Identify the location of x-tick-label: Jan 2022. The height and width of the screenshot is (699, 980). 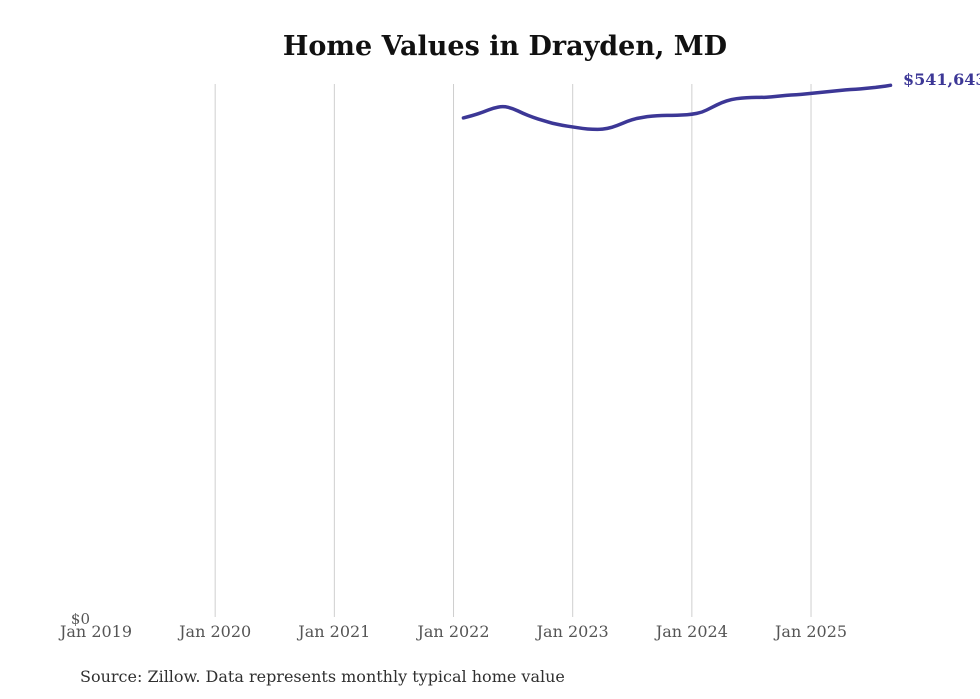
(453, 631).